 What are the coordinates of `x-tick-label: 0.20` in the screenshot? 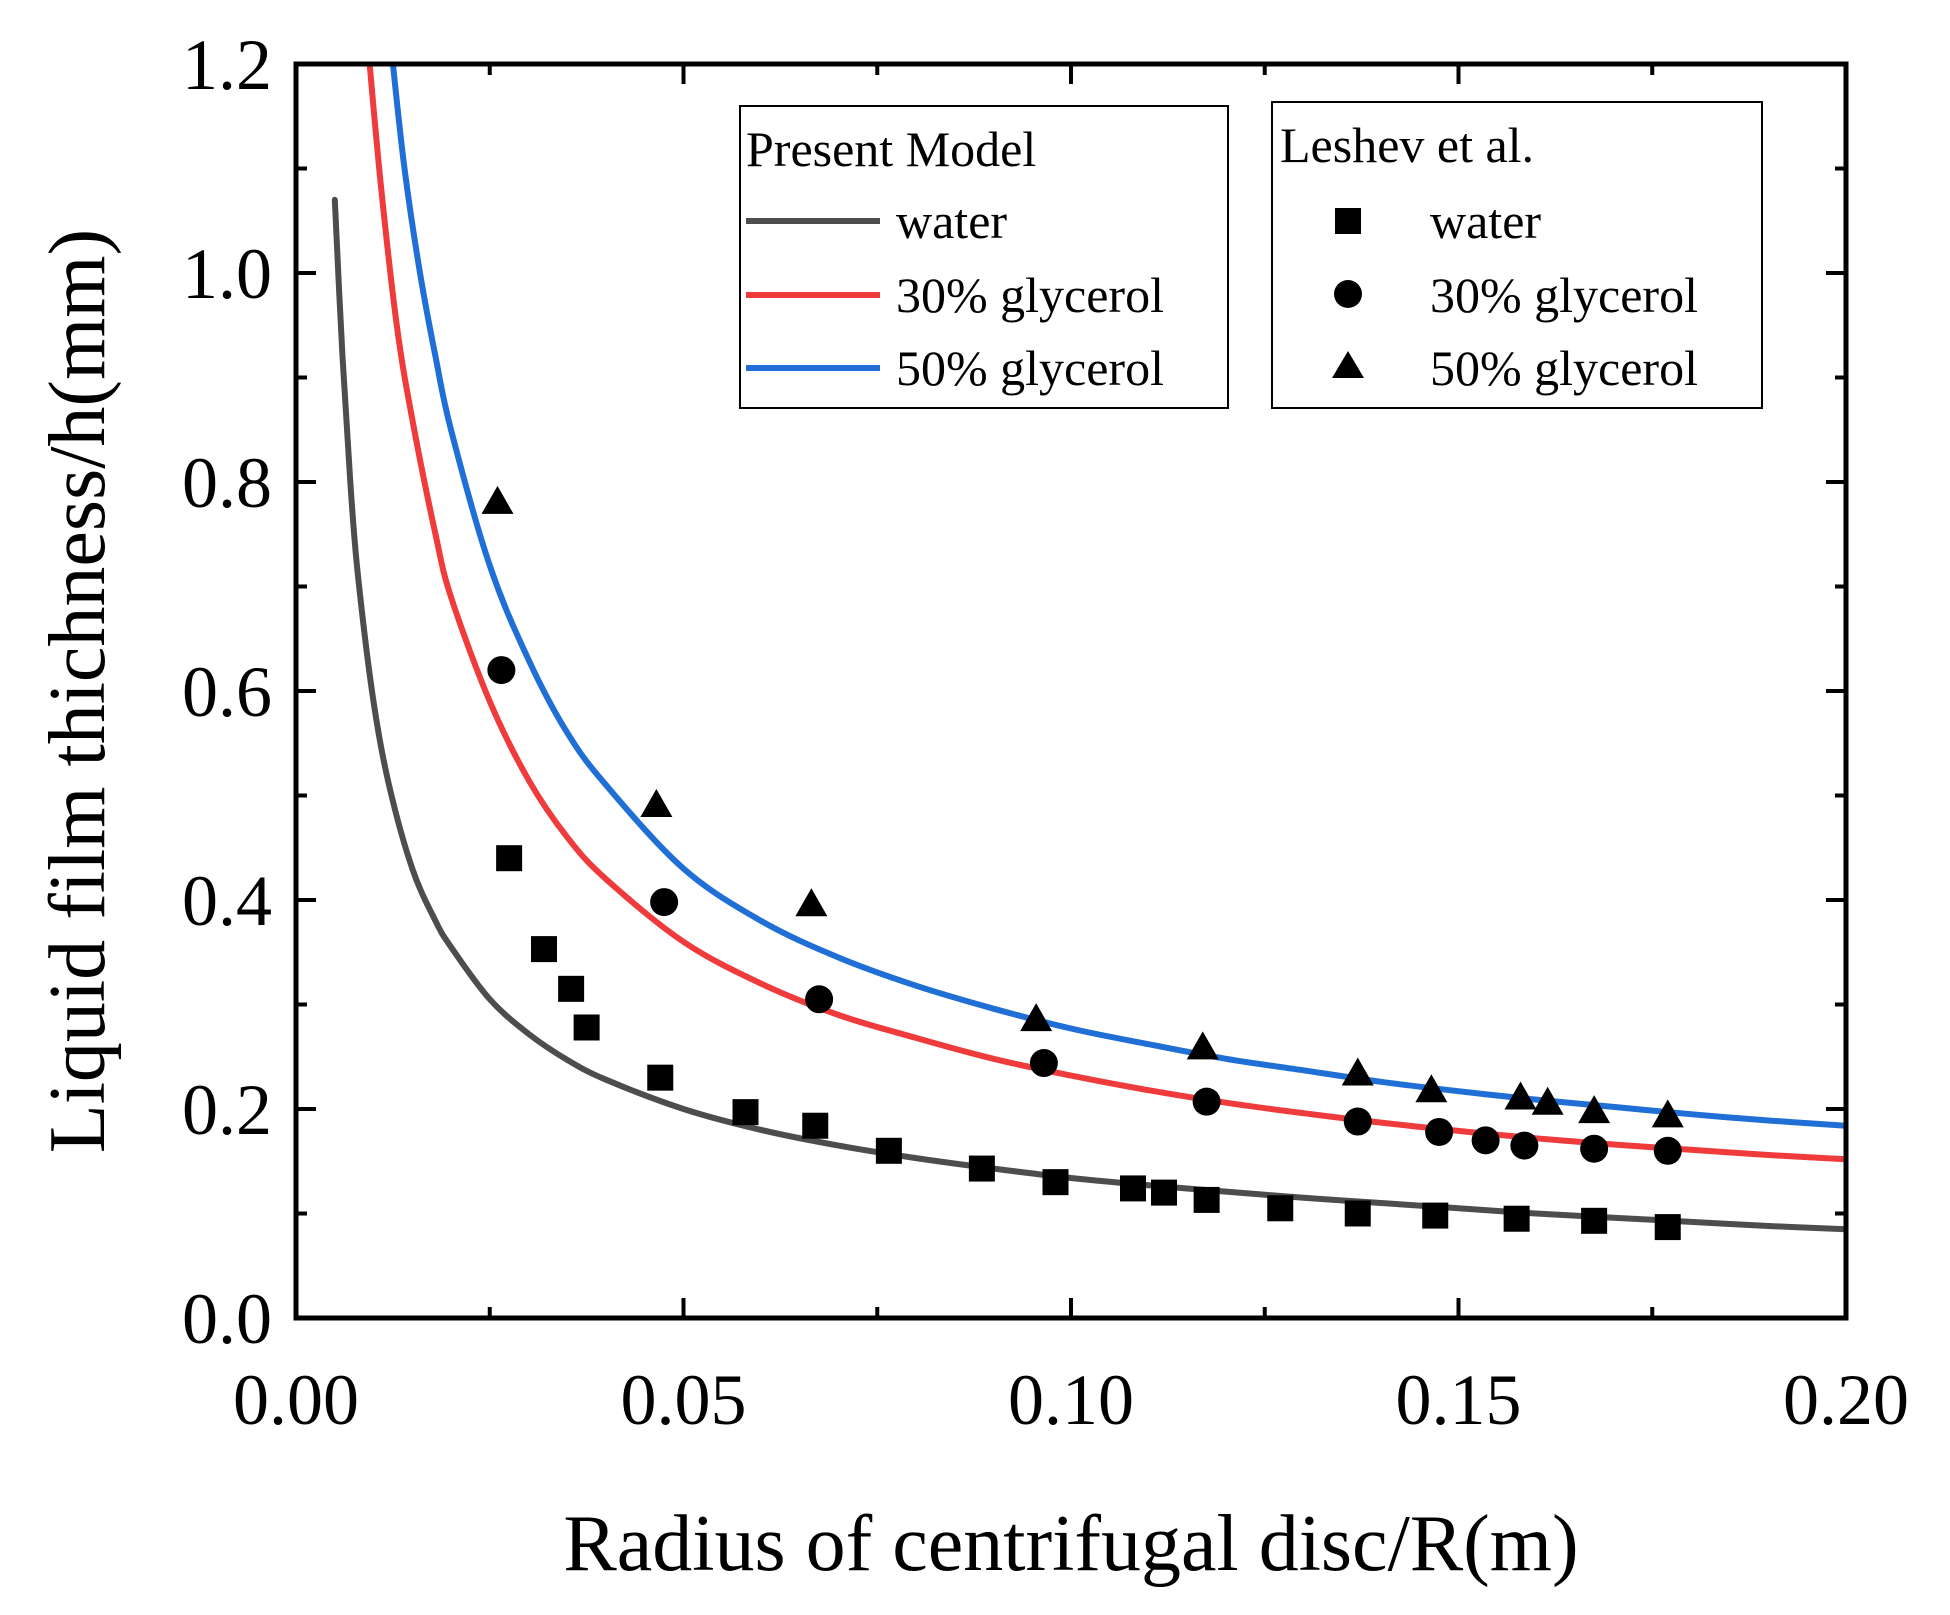 It's located at (1846, 1400).